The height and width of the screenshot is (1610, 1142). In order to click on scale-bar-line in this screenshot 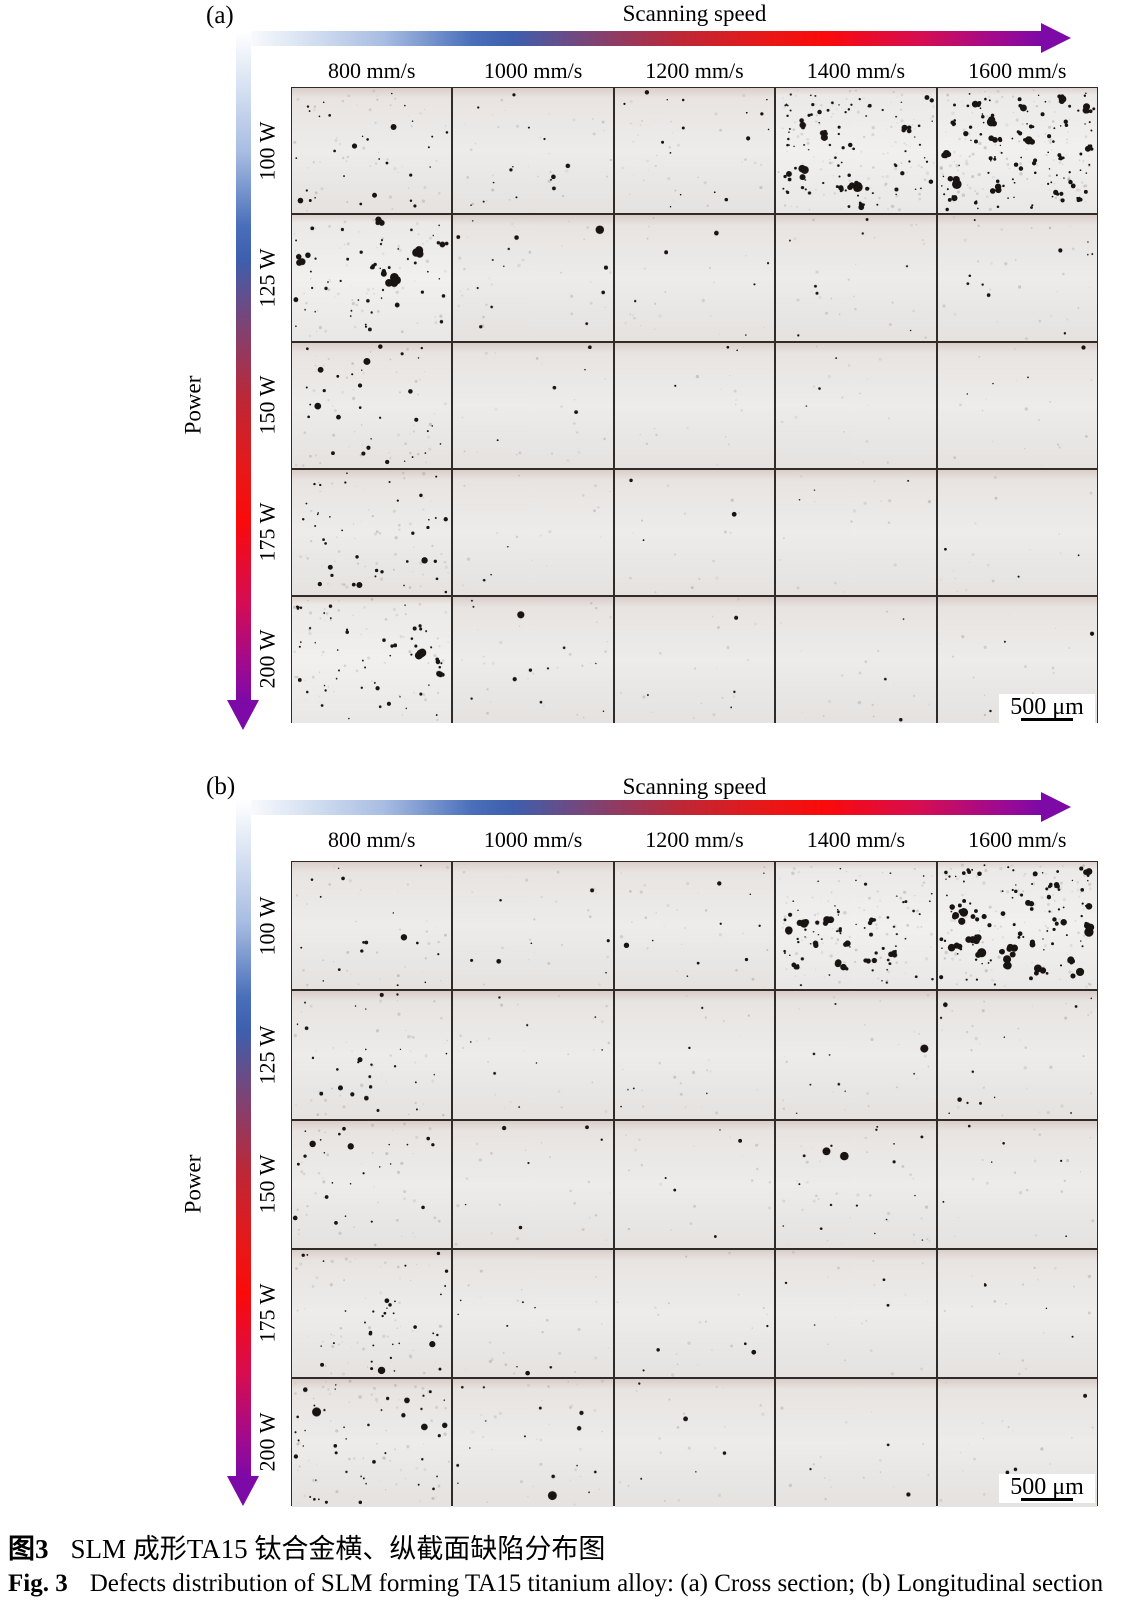, I will do `click(1047, 1499)`.